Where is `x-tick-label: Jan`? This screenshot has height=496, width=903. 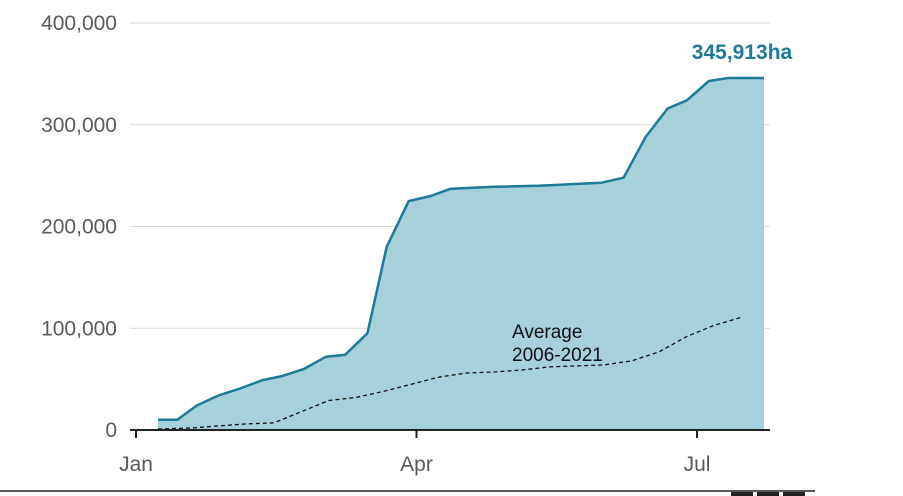
x-tick-label: Jan is located at coordinates (136, 464).